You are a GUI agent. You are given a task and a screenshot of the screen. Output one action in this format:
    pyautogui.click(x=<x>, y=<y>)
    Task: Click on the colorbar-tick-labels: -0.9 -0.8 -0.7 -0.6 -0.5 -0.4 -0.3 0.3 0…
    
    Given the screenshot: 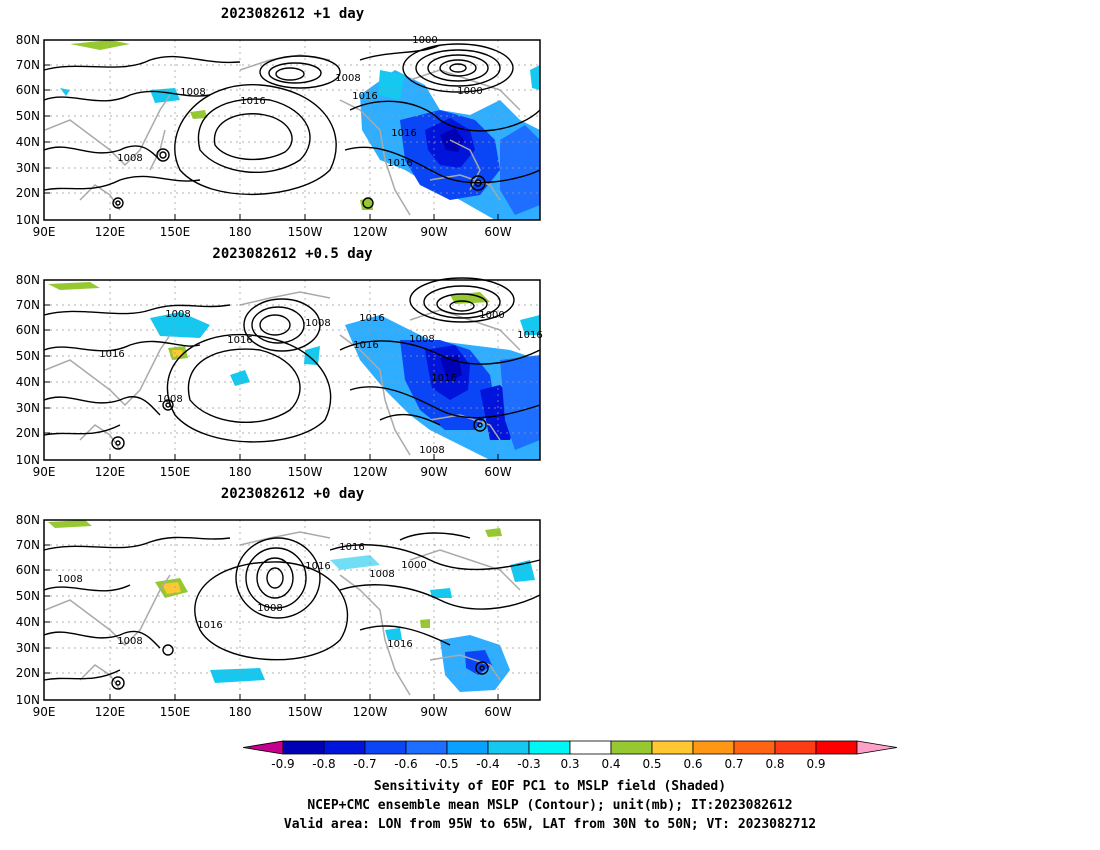 What is the action you would take?
    pyautogui.click(x=548, y=764)
    